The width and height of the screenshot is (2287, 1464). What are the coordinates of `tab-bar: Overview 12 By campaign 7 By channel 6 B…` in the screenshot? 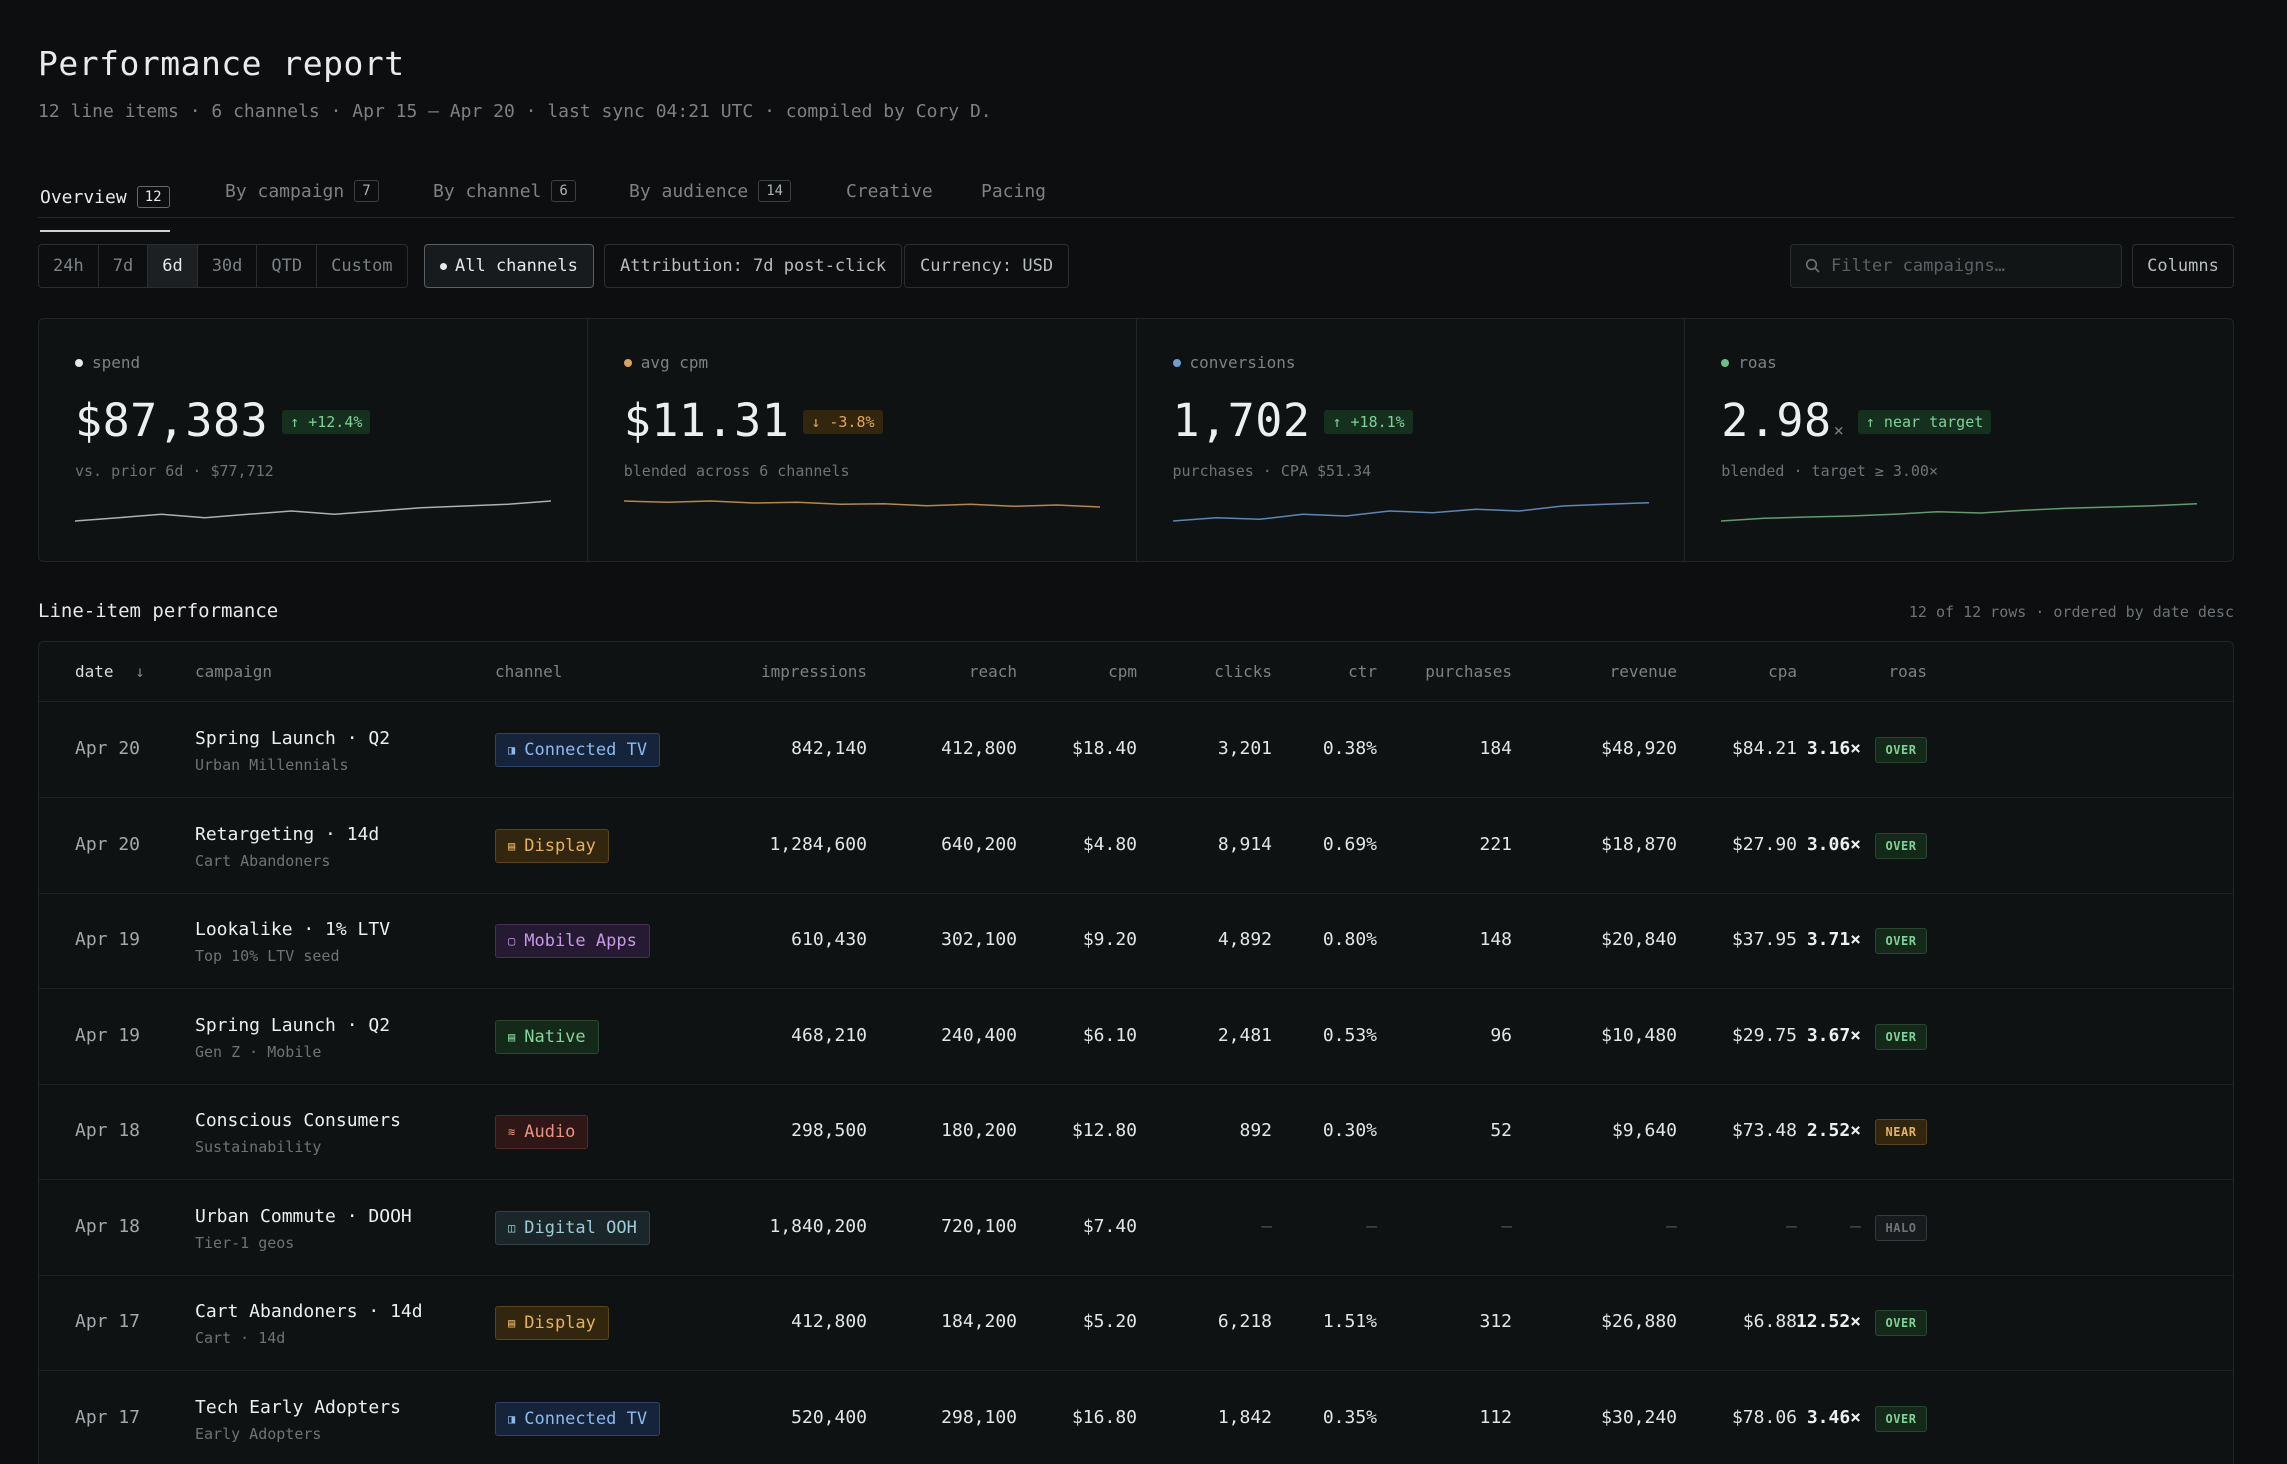 It's located at (1136, 198).